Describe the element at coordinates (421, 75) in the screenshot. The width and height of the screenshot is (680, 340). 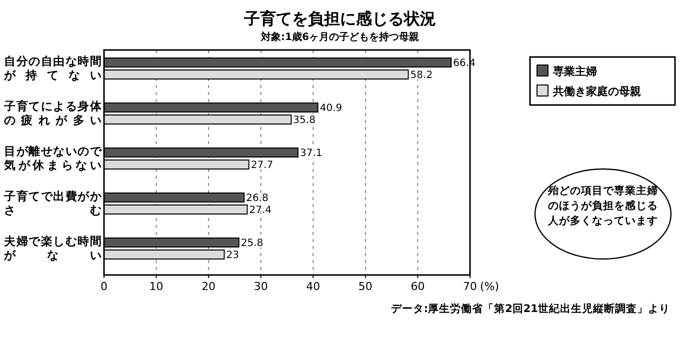
I see `data-label: 58.2` at that location.